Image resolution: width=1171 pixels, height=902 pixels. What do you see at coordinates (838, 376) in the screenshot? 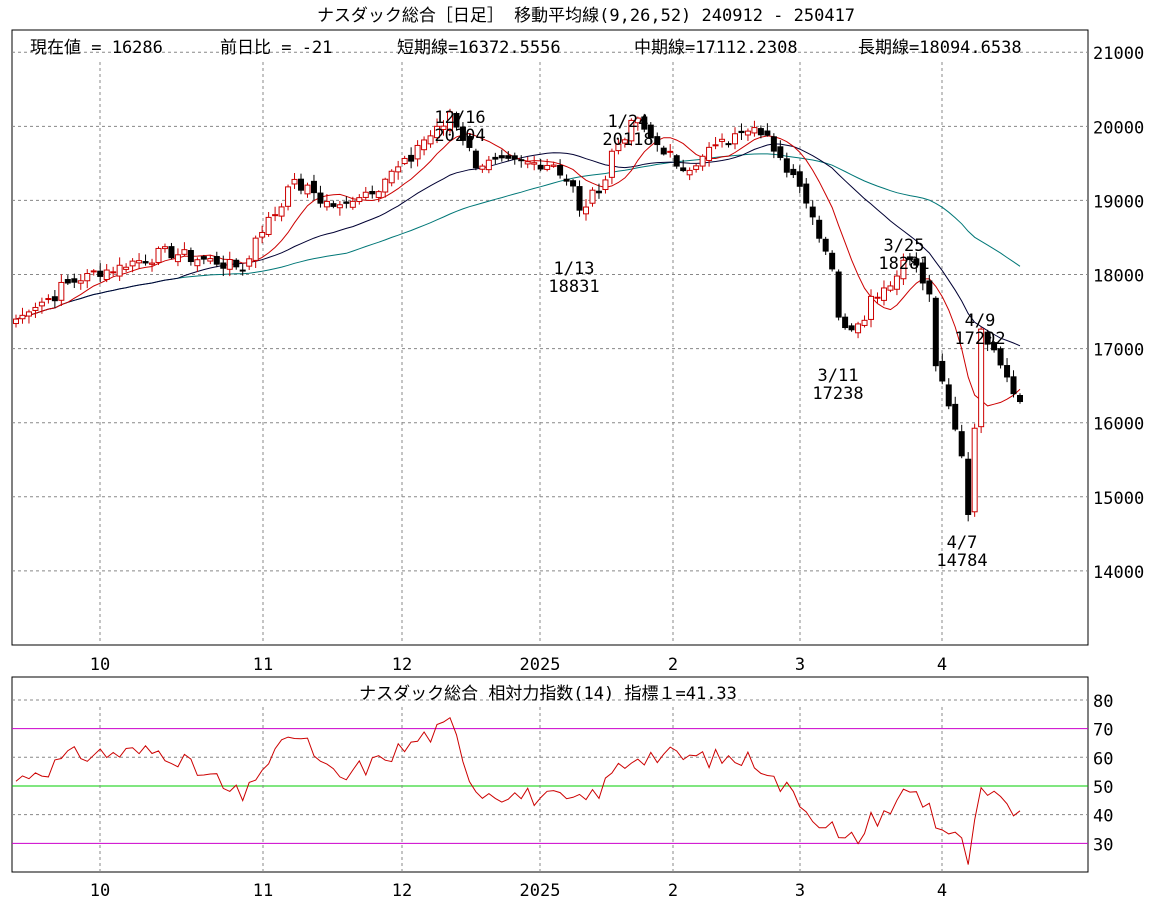
I see `annotation-date: 3/11` at bounding box center [838, 376].